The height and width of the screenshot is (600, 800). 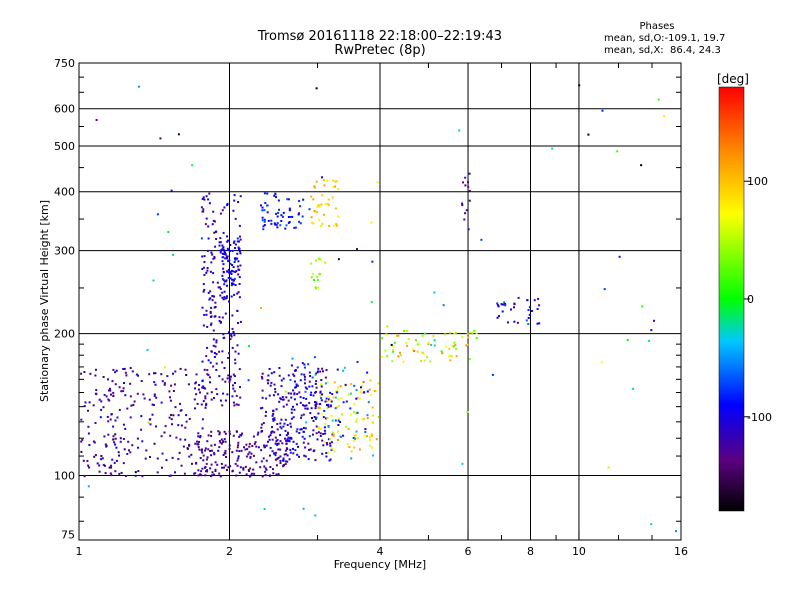 I want to click on x-tick-label: 1, so click(x=79, y=551).